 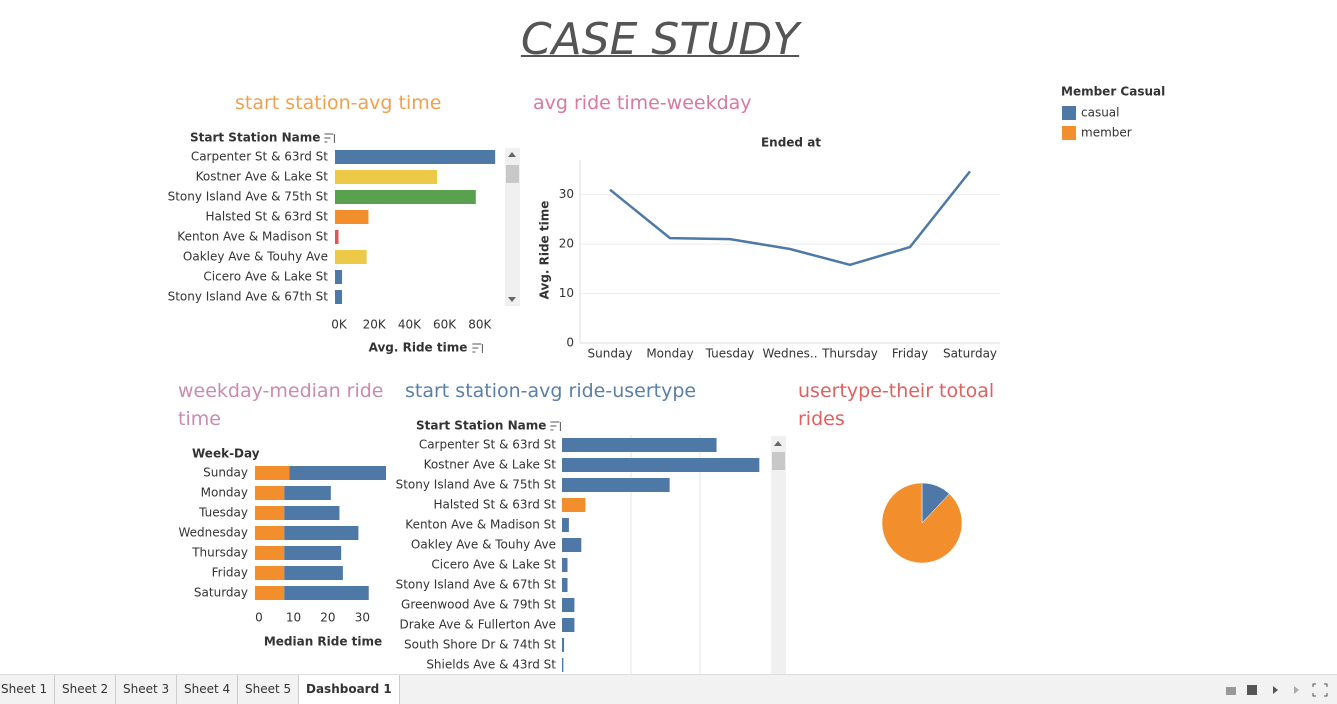 What do you see at coordinates (28, 689) in the screenshot?
I see `sheet-tab: Sheet 1` at bounding box center [28, 689].